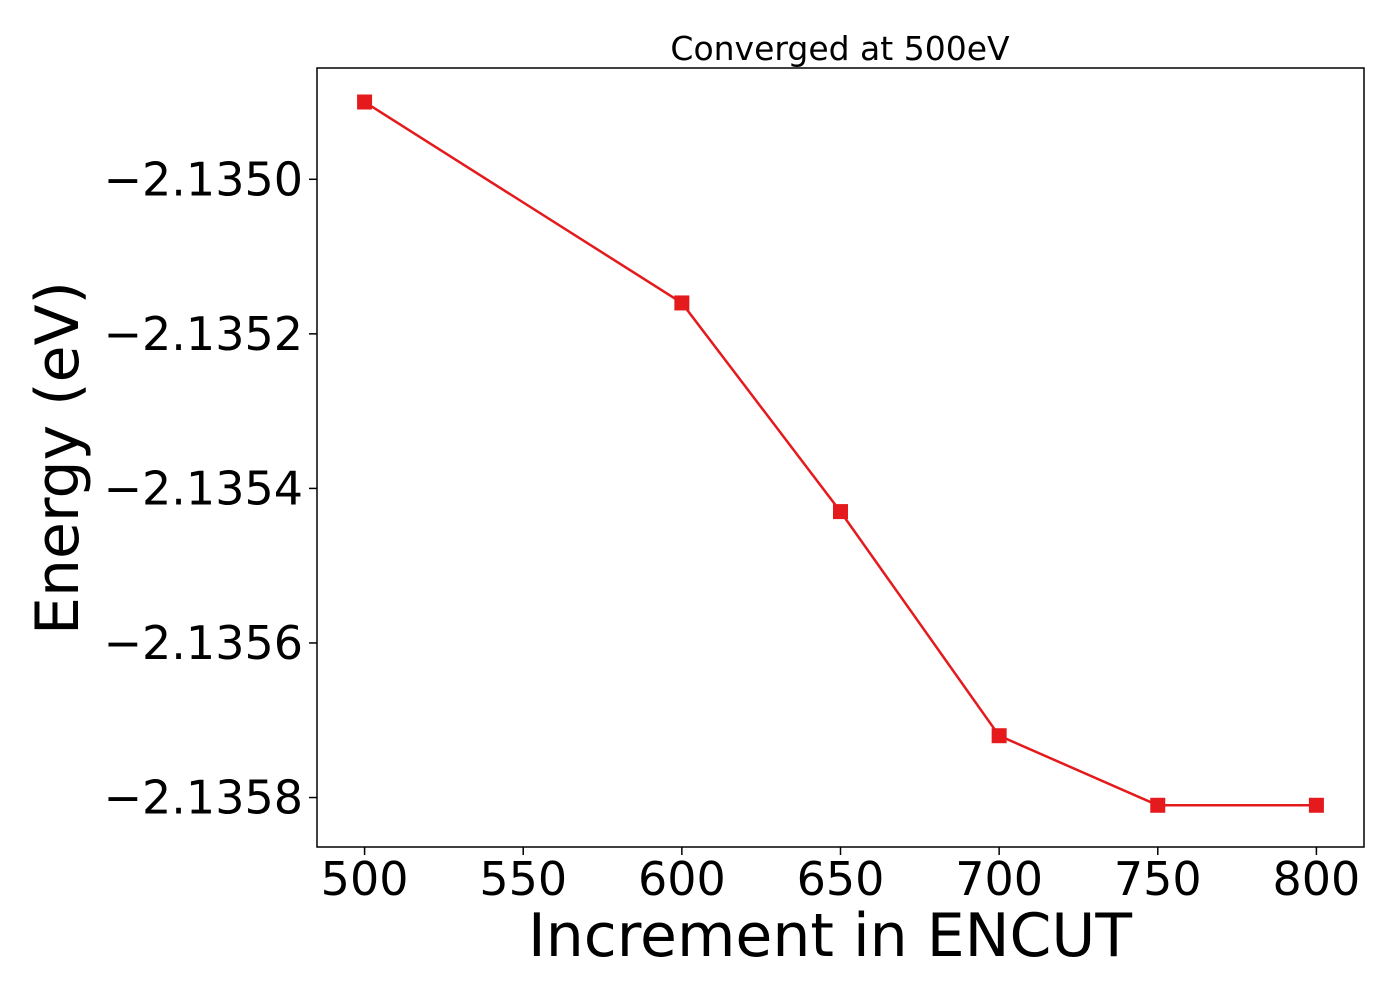 This screenshot has width=1400, height=1000. Describe the element at coordinates (999, 879) in the screenshot. I see `x-tick-label: 700` at that location.